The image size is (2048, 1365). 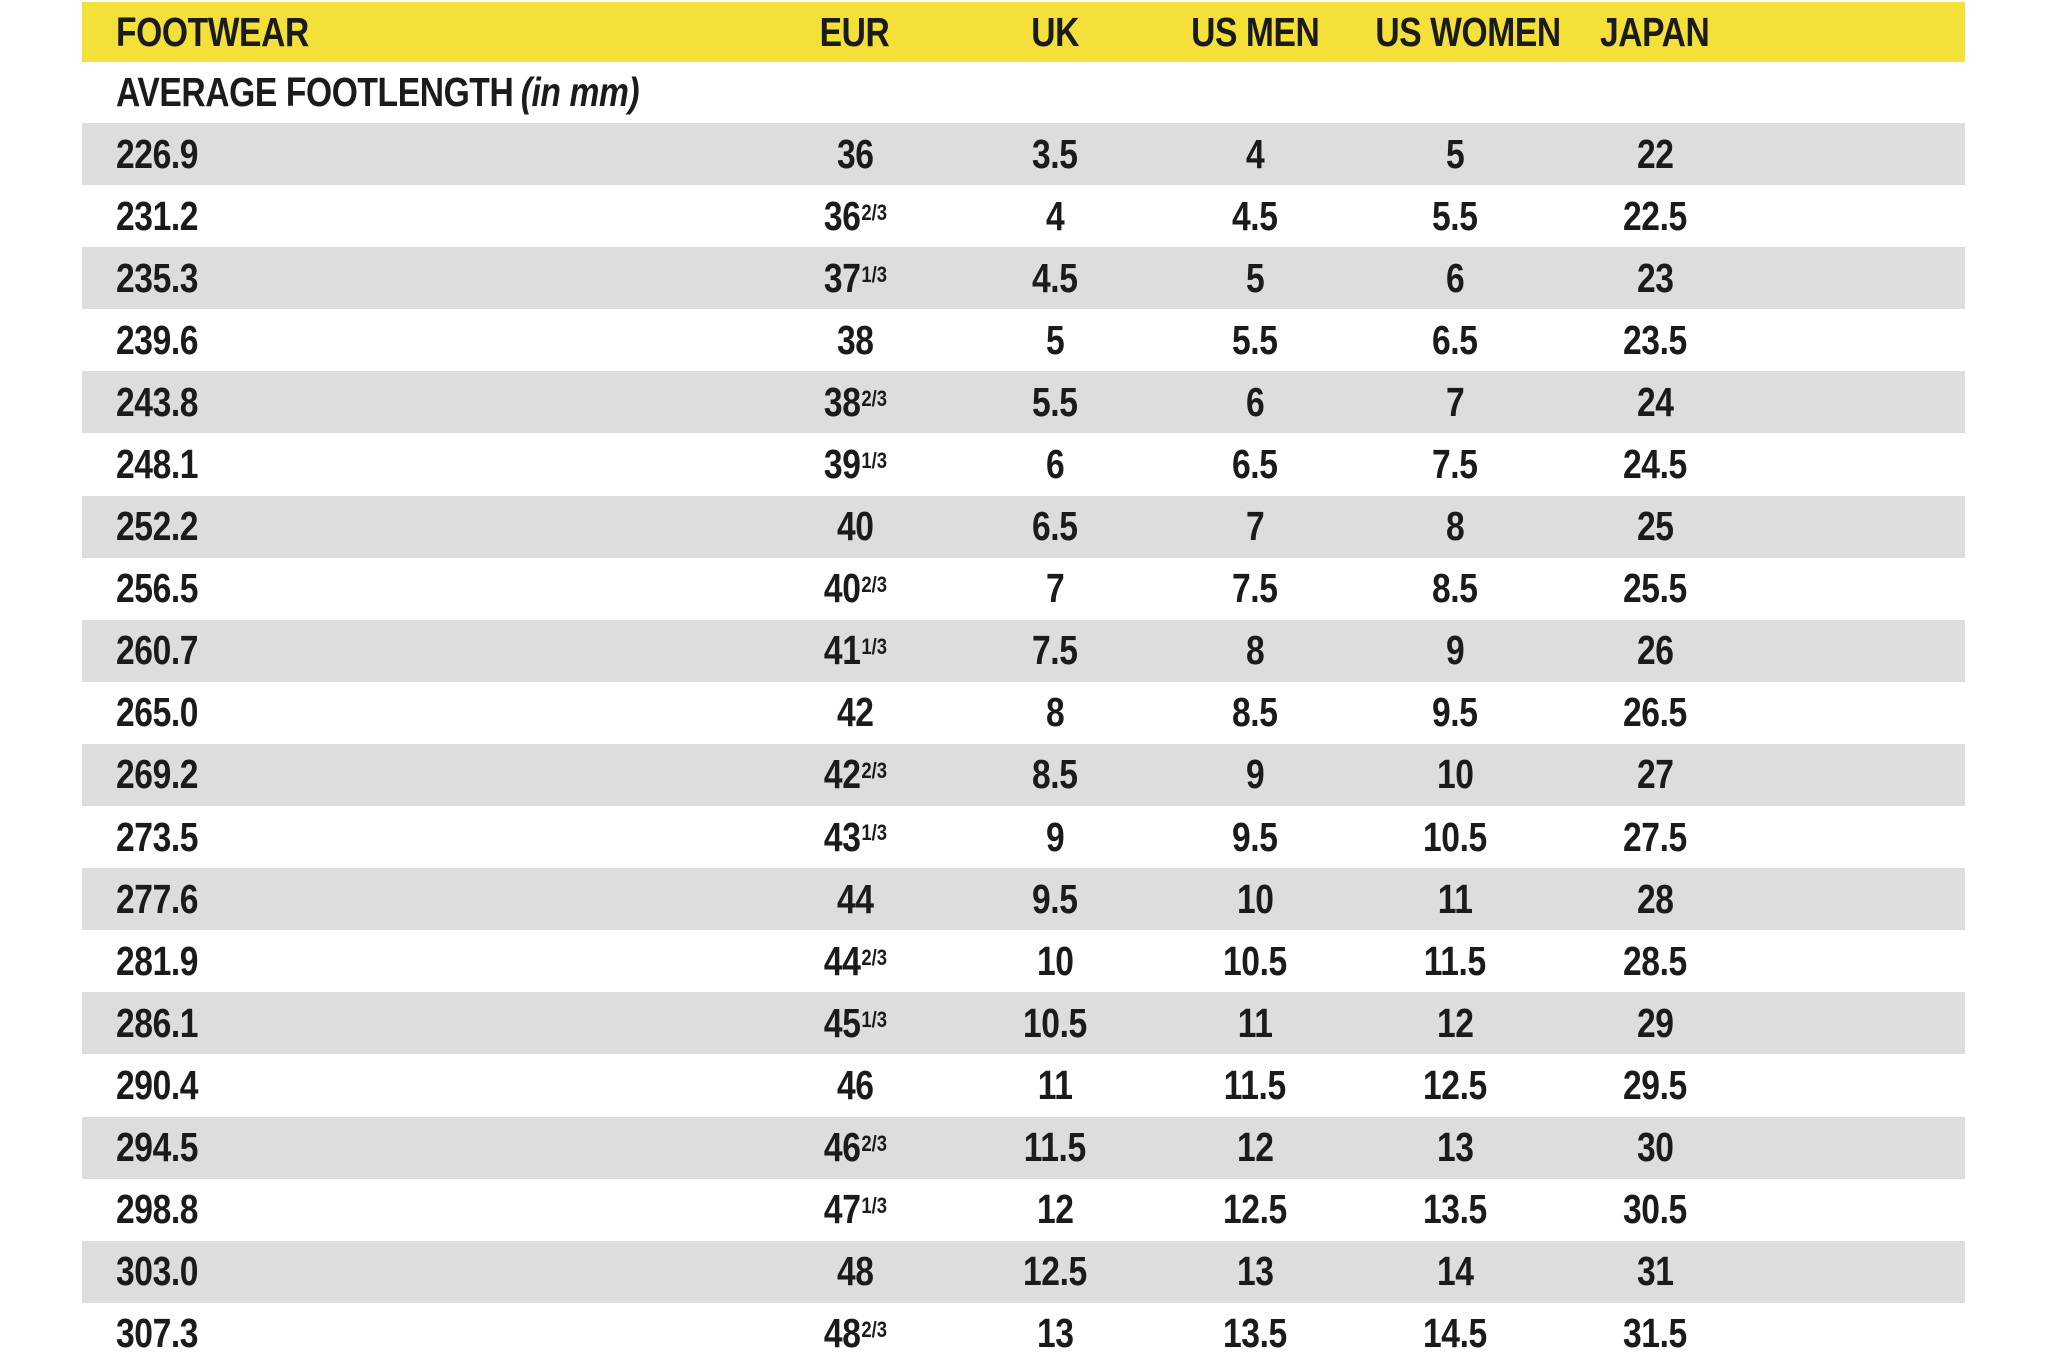 What do you see at coordinates (1655, 960) in the screenshot?
I see `cell-japan: 28.5` at bounding box center [1655, 960].